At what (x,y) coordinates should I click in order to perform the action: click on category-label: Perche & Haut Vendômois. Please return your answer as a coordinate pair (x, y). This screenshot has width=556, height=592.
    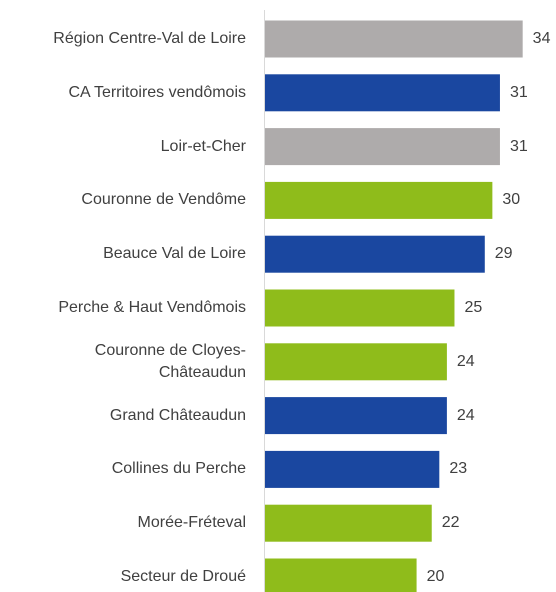
    Looking at the image, I should click on (152, 307).